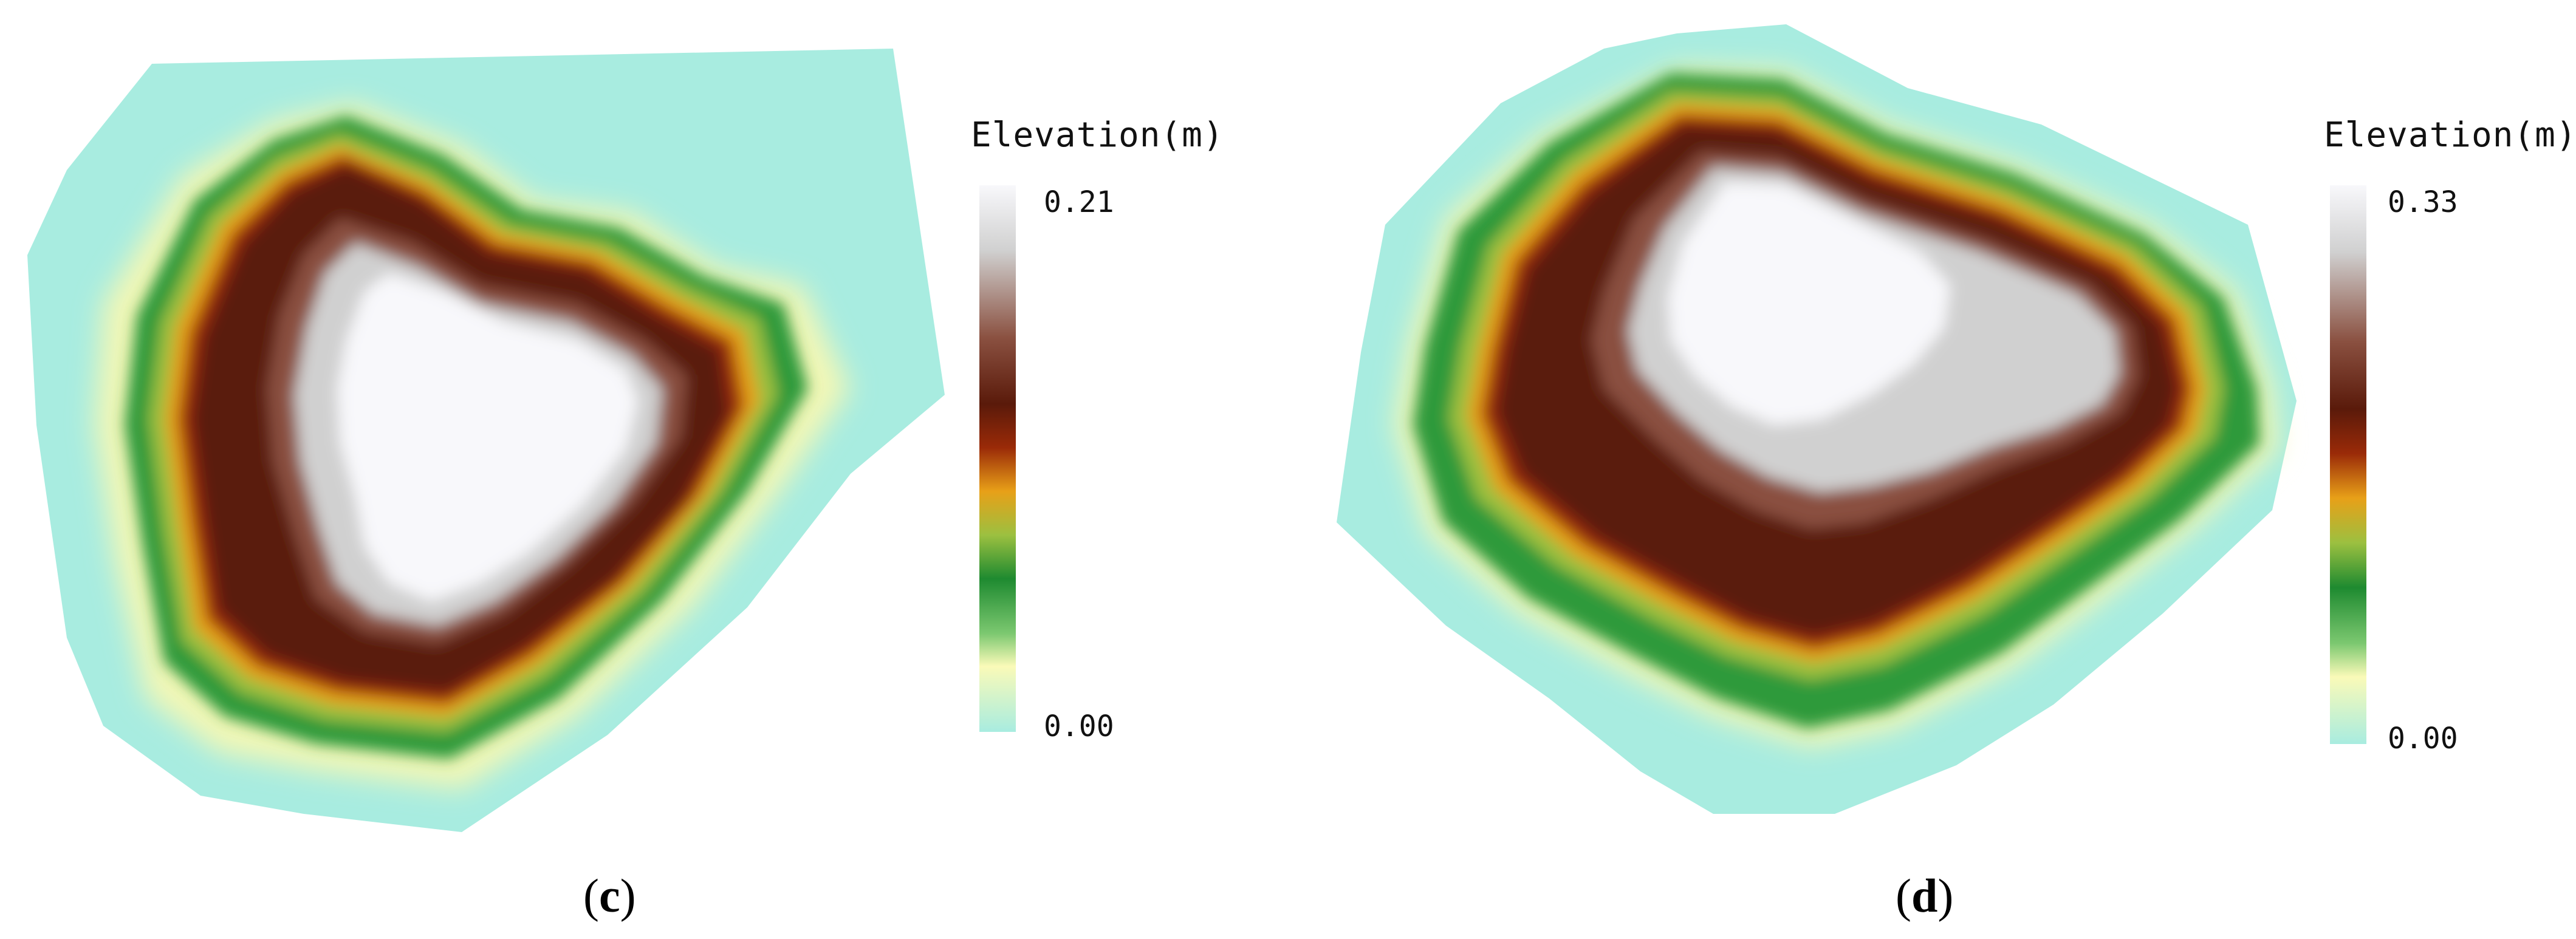 This screenshot has width=2576, height=939. What do you see at coordinates (1079, 202) in the screenshot?
I see `legend-max-value: 0.21` at bounding box center [1079, 202].